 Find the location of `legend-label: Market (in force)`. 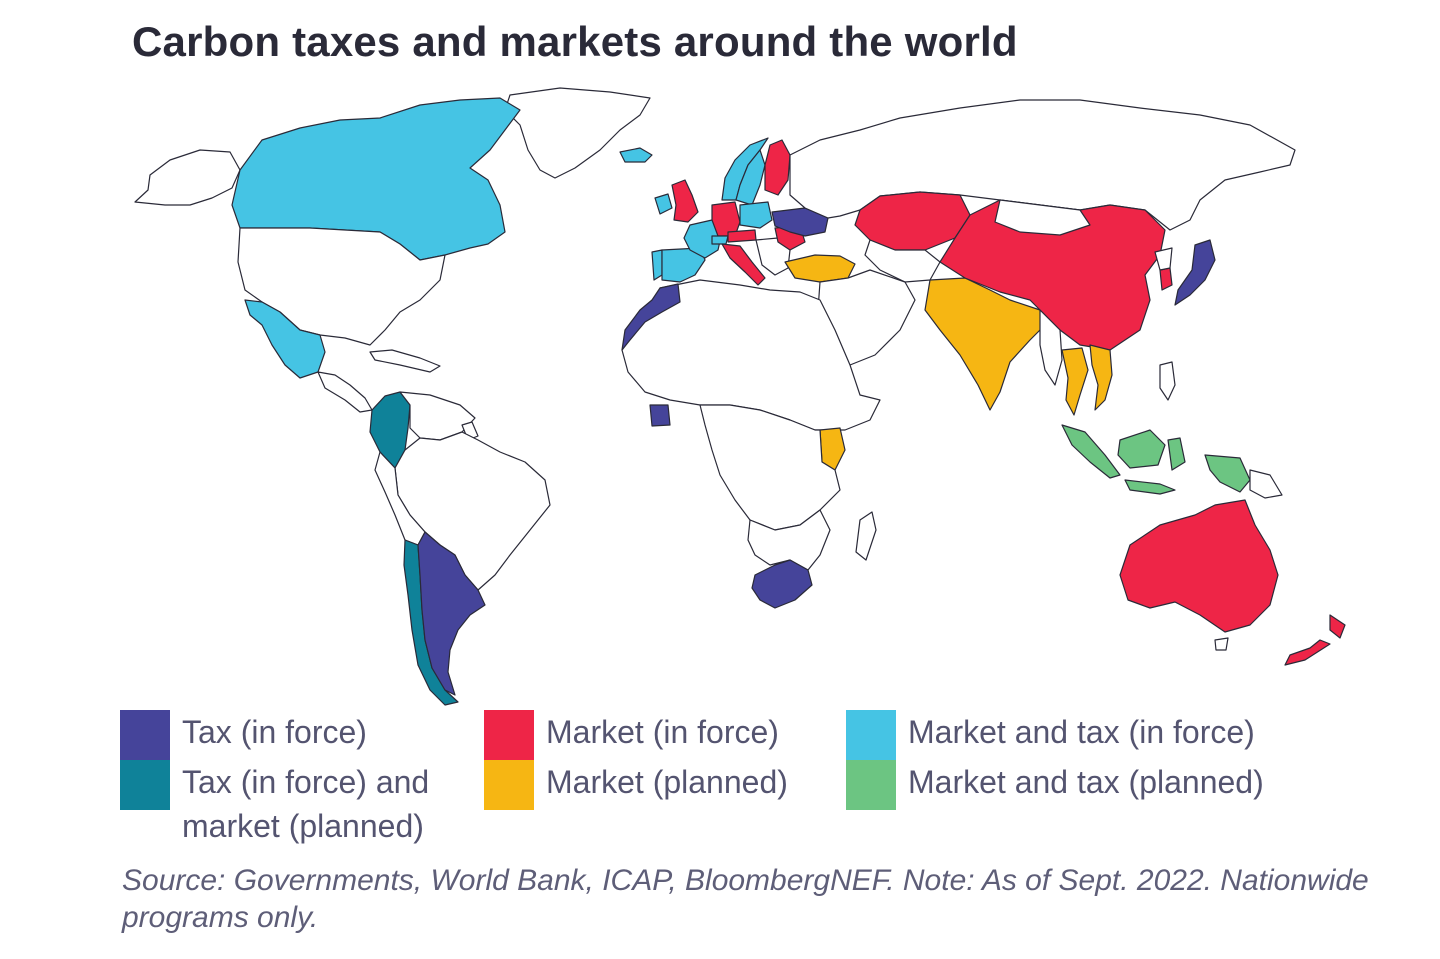

legend-label: Market (in force) is located at coordinates (662, 732).